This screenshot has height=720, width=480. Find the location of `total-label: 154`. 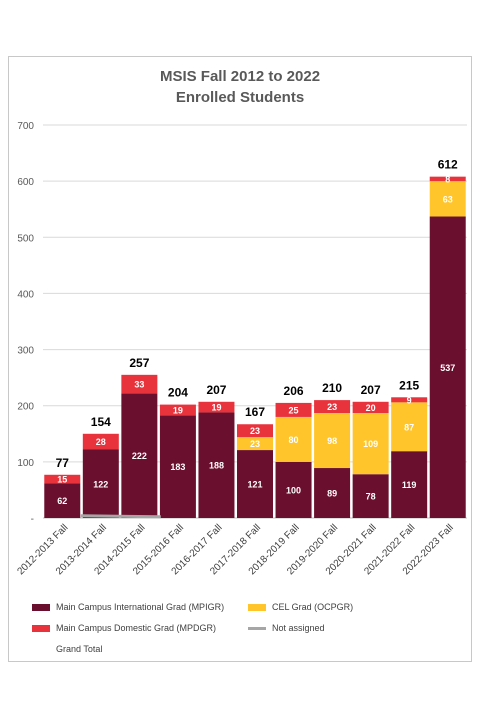

total-label: 154 is located at coordinates (101, 422).